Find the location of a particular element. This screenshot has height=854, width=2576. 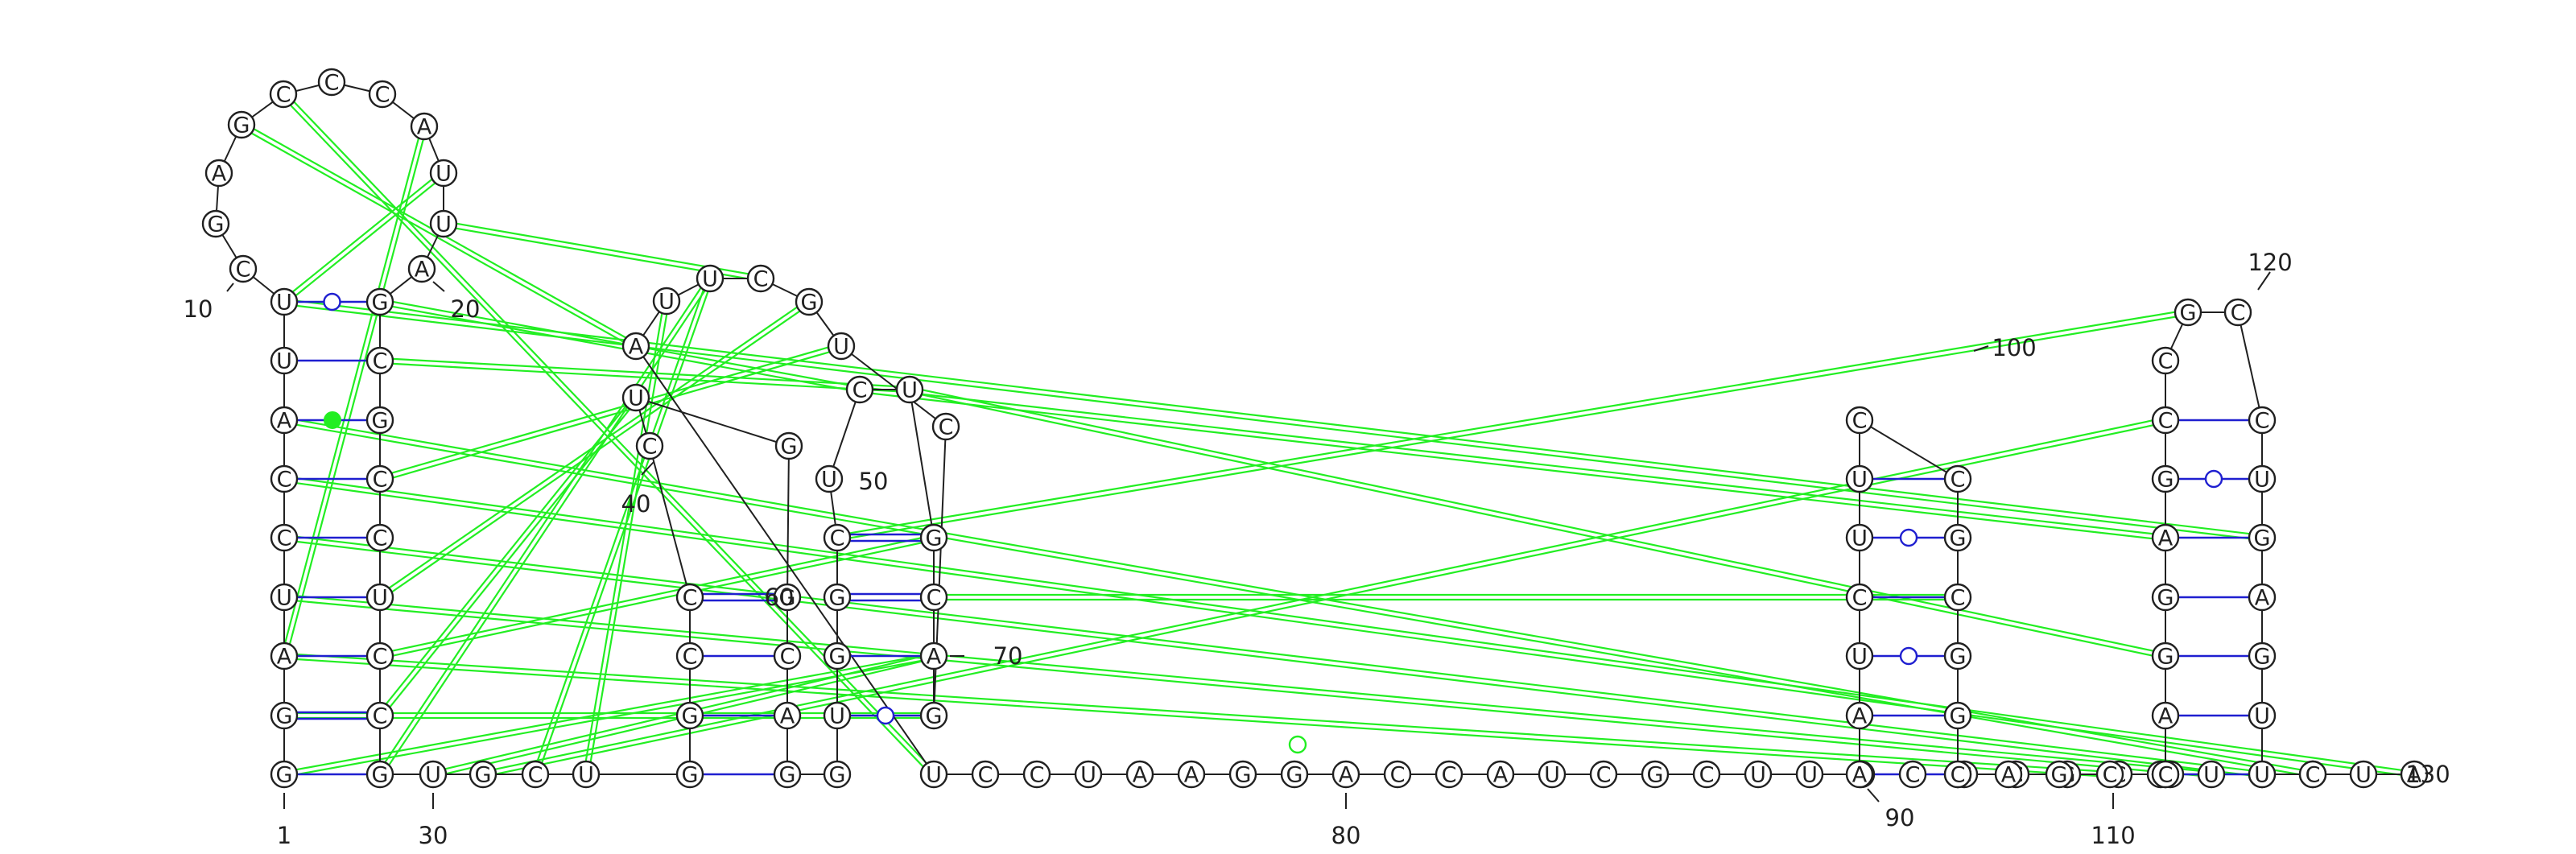

nucleotide-22: C is located at coordinates (379, 360).